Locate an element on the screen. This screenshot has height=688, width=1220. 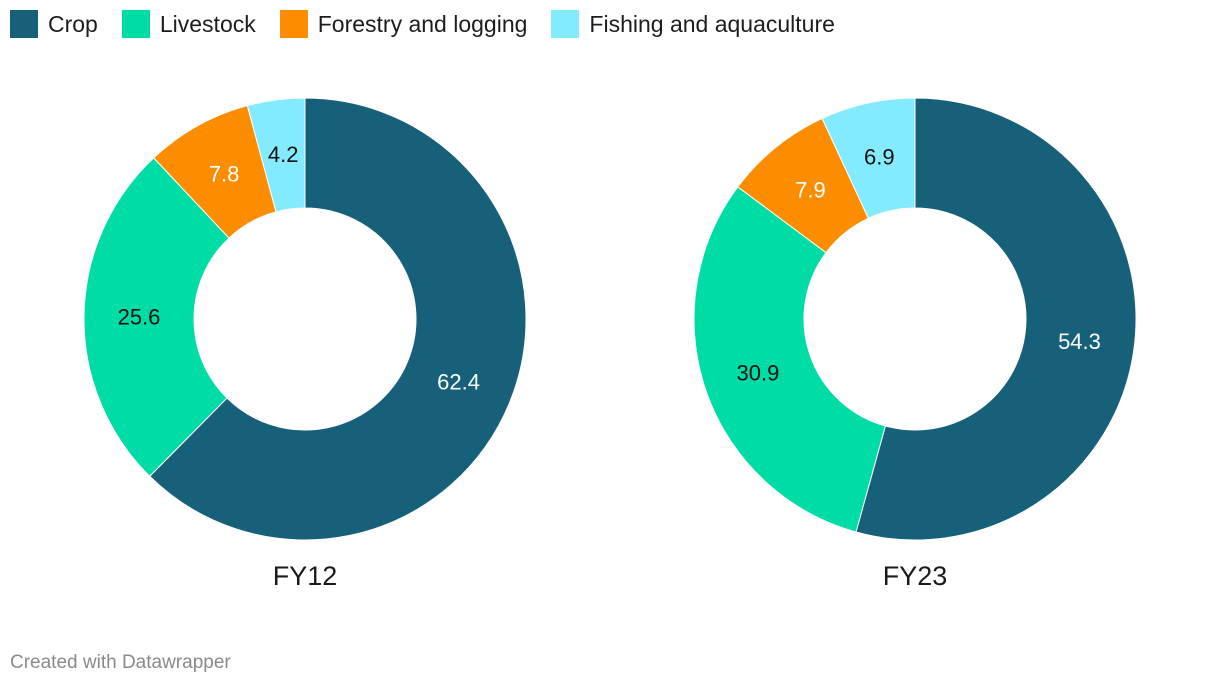
slice-livestock-fy12 is located at coordinates (156, 317).